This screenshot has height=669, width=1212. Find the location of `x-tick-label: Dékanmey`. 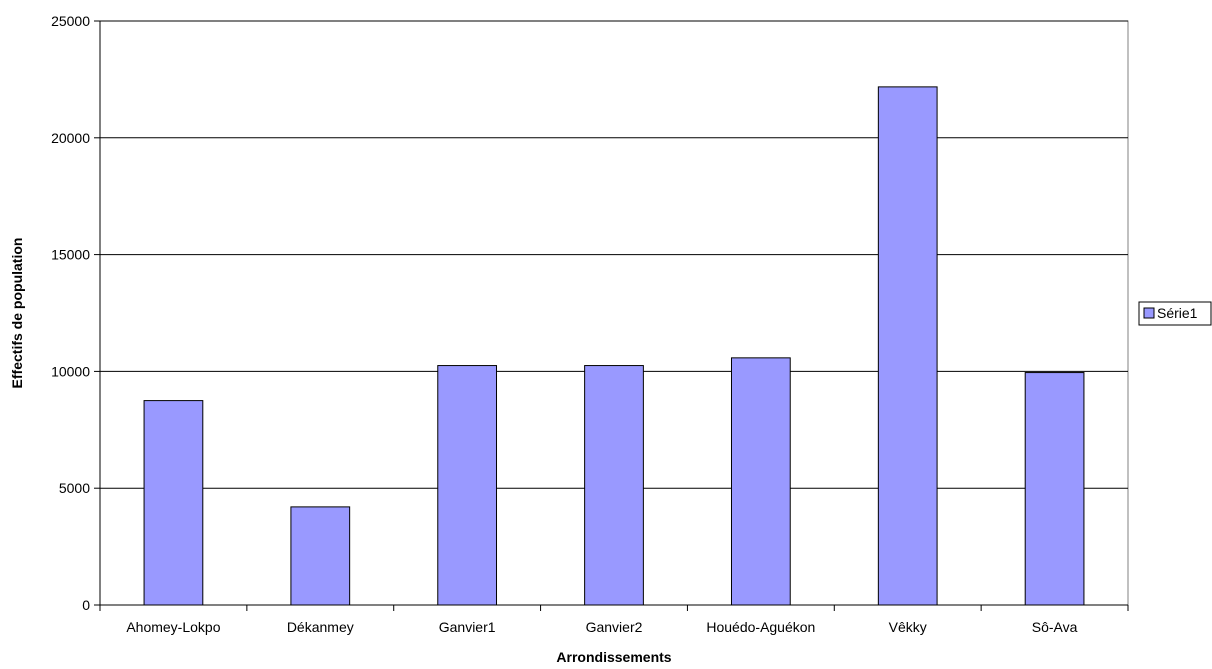

x-tick-label: Dékanmey is located at coordinates (320, 627).